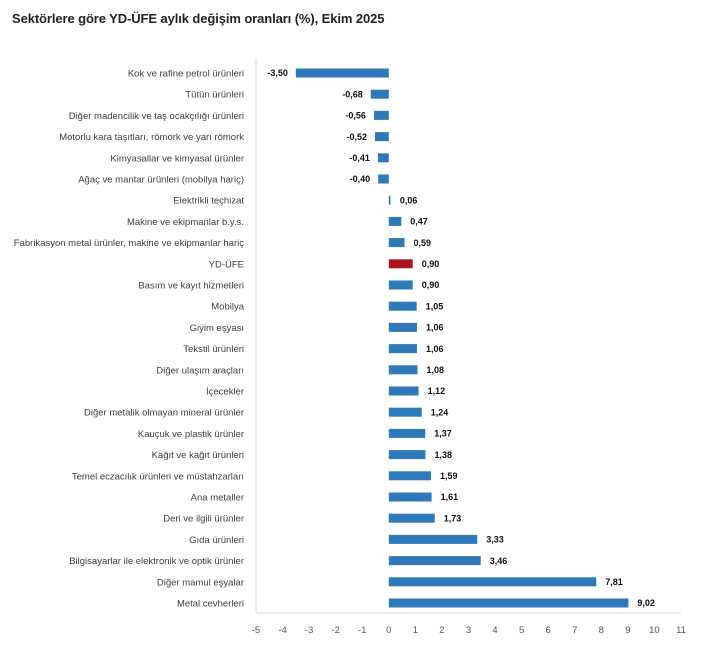 The height and width of the screenshot is (656, 704). What do you see at coordinates (422, 243) in the screenshot?
I see `data-label: 0,59` at bounding box center [422, 243].